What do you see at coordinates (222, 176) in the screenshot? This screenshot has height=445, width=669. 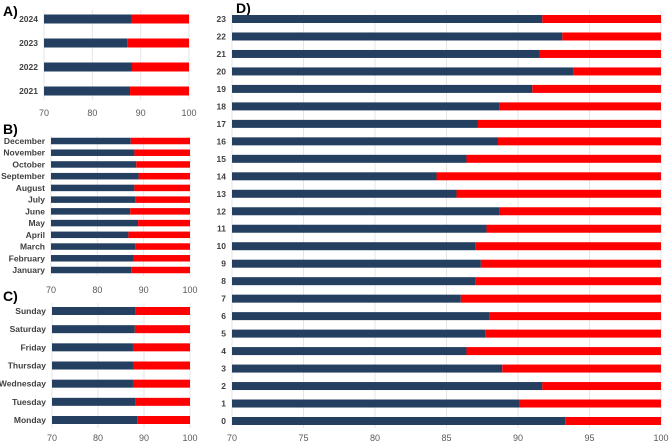 I see `category-label: 14` at bounding box center [222, 176].